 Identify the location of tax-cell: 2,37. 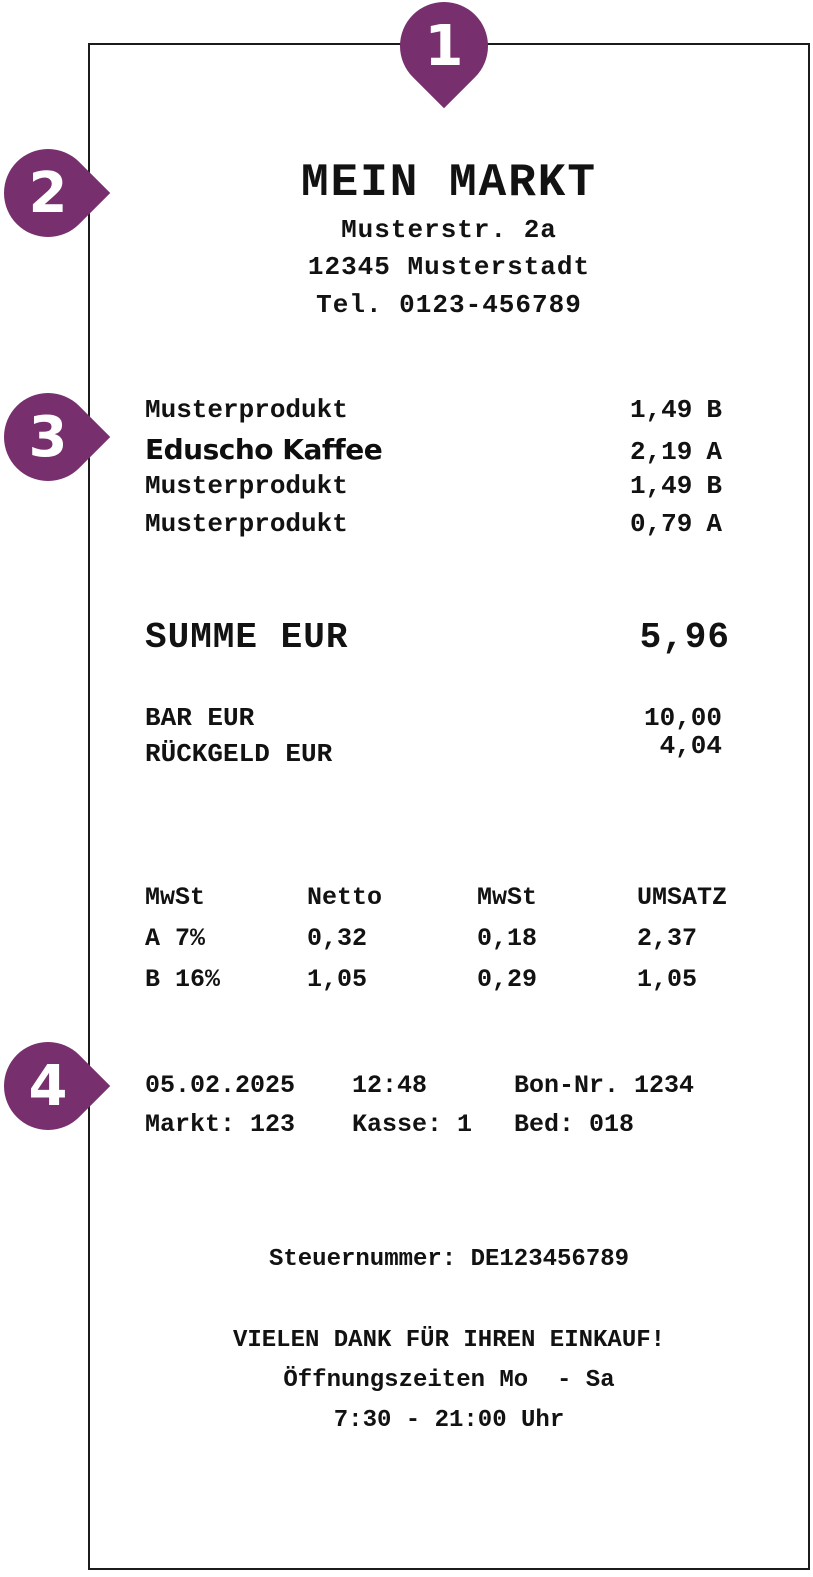
(667, 938).